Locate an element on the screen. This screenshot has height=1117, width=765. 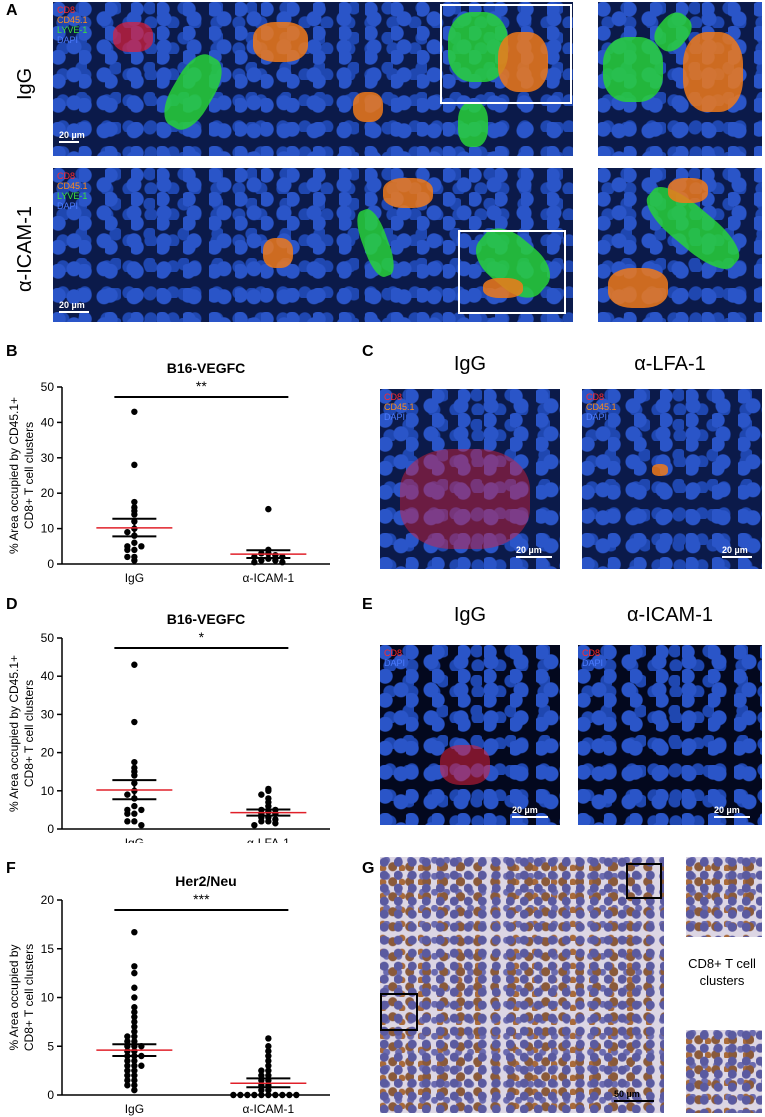
panel-e-label-igg: IgG is located at coordinates (470, 615).